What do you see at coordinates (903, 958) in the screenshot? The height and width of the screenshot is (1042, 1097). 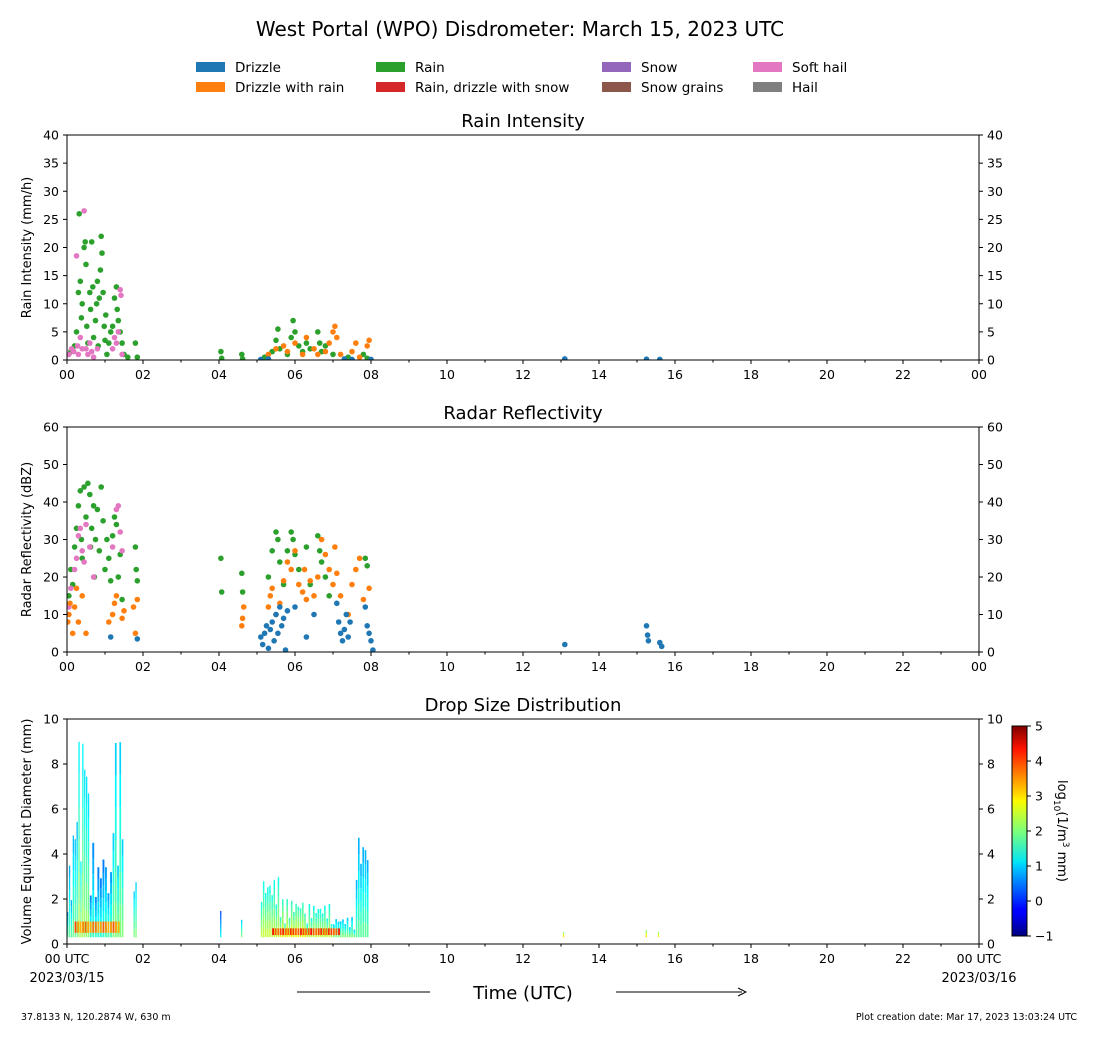 I see `x-tick-label: 22` at bounding box center [903, 958].